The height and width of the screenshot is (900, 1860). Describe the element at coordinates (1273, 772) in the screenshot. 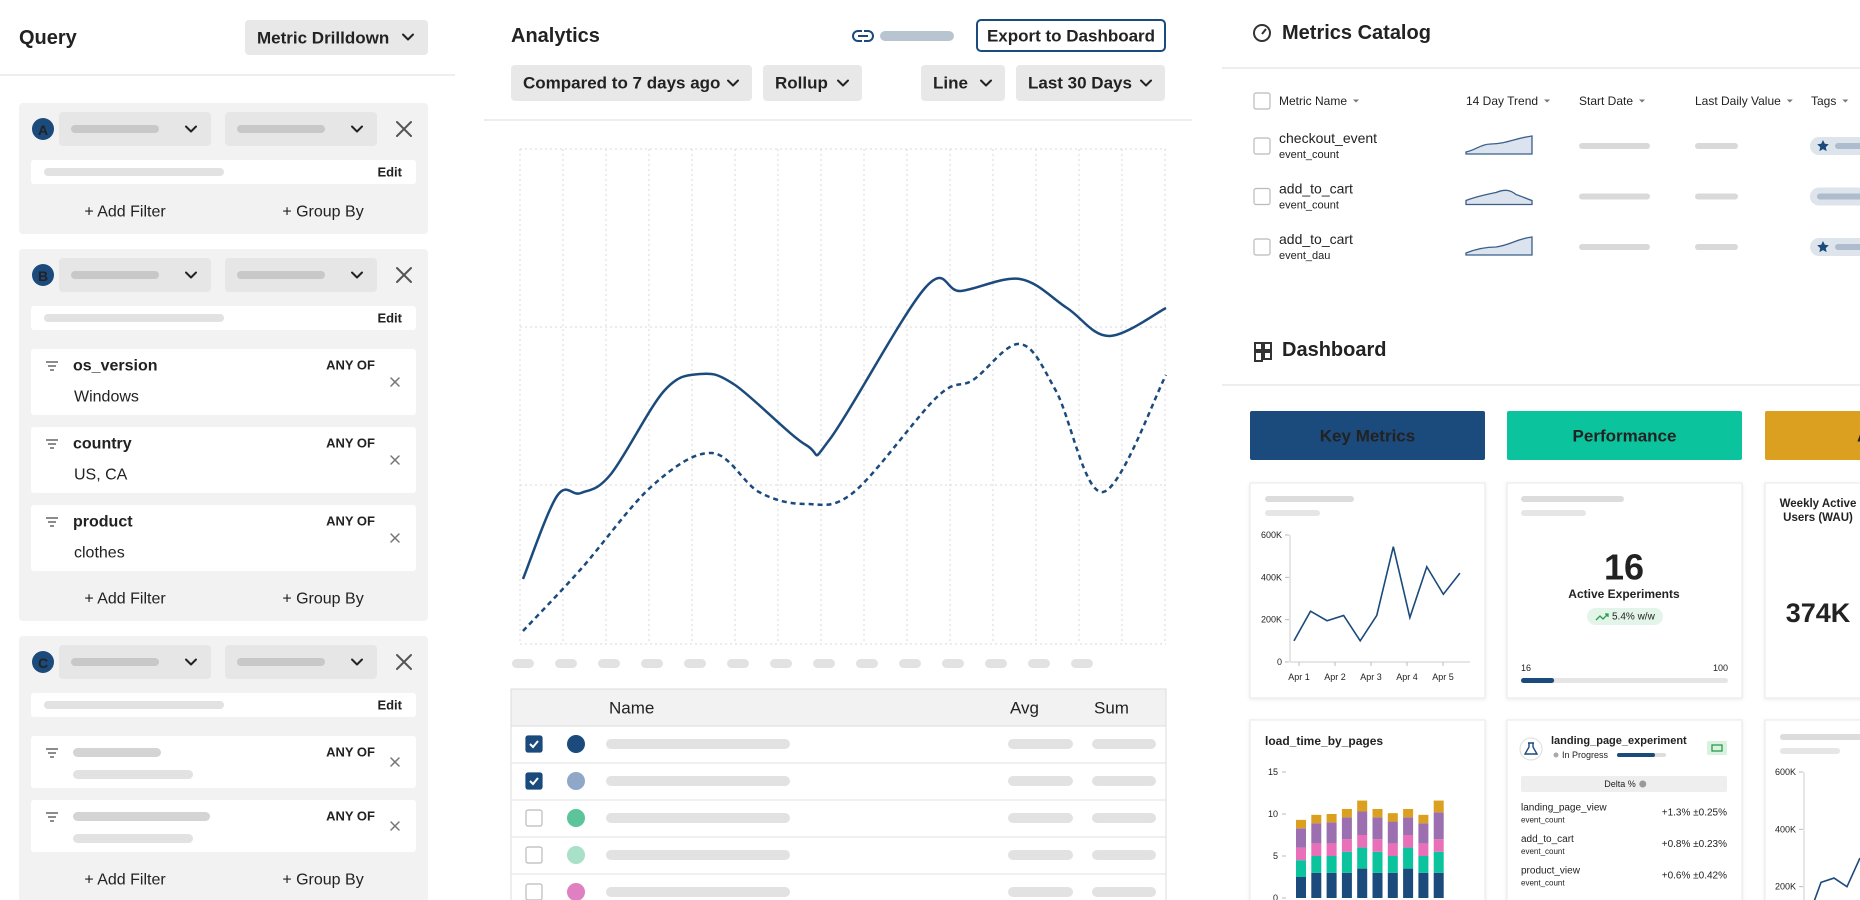

I see `y-tick-label: 15` at that location.